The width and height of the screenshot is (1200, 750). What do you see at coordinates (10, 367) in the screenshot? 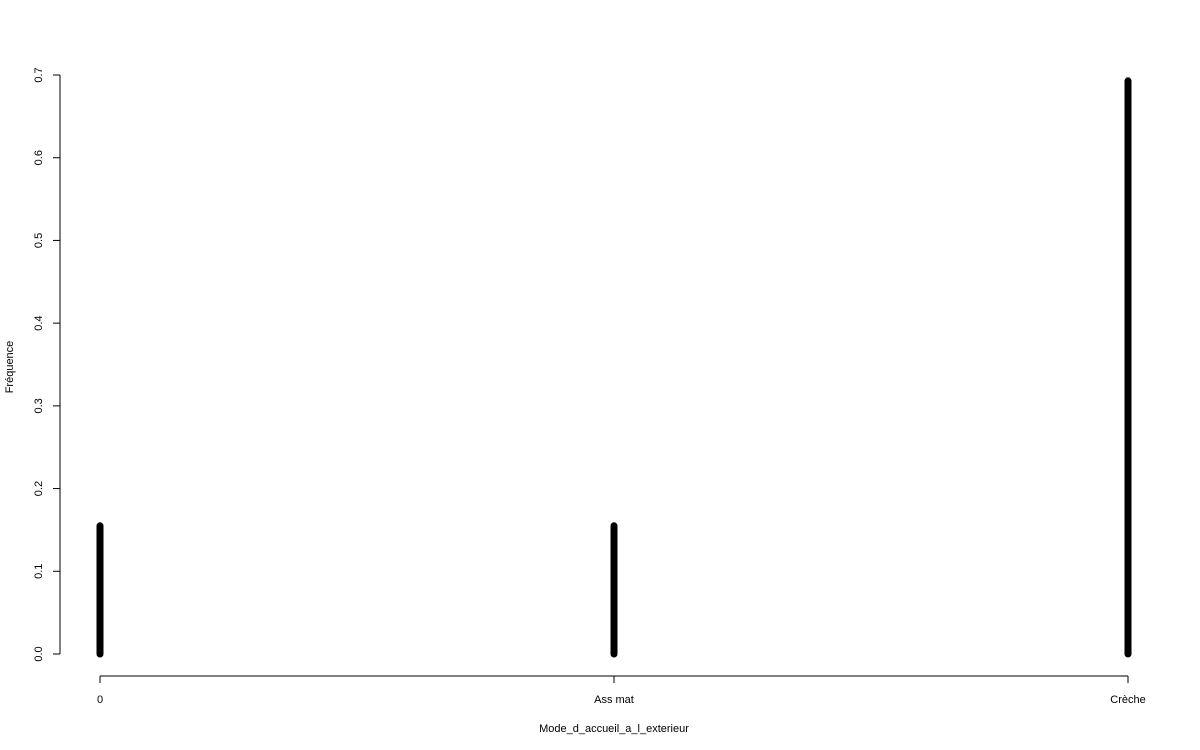
I see `y-axis-label: Fréquence` at bounding box center [10, 367].